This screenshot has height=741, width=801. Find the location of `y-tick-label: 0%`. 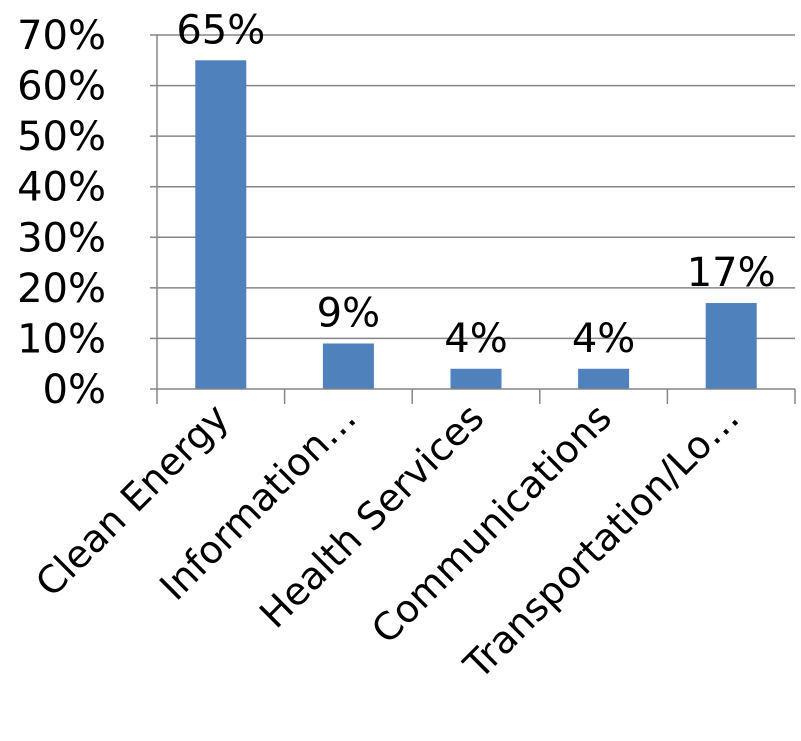

y-tick-label: 0% is located at coordinates (74, 390).